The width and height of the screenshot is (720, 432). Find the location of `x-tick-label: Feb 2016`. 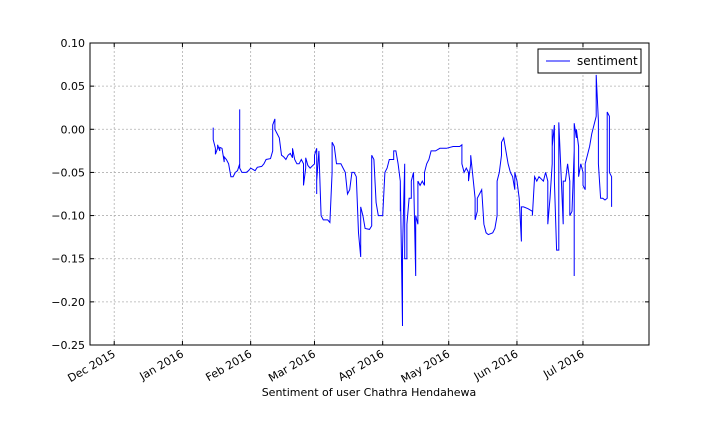

x-tick-label: Feb 2016 is located at coordinates (229, 365).